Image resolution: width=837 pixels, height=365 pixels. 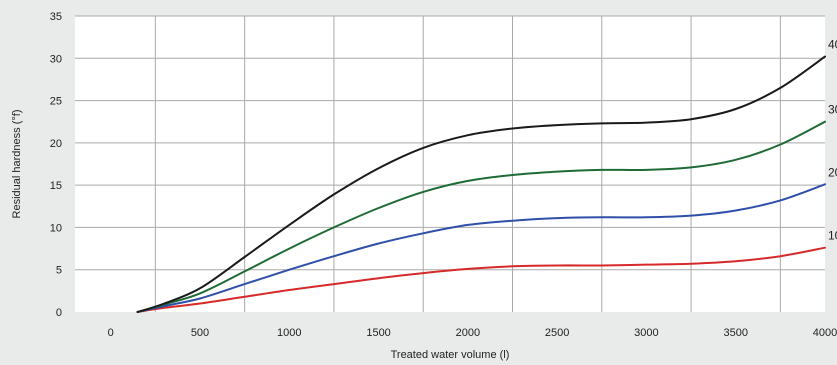 I want to click on series-end-label: 10°f, so click(x=832, y=236).